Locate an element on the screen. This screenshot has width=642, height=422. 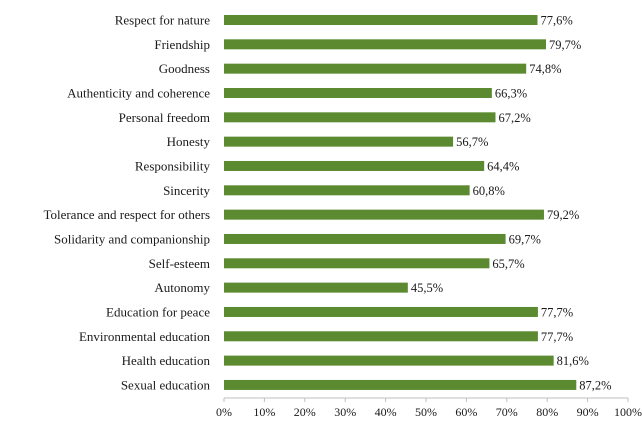
category-label: Solidarity and companionship is located at coordinates (132, 238).